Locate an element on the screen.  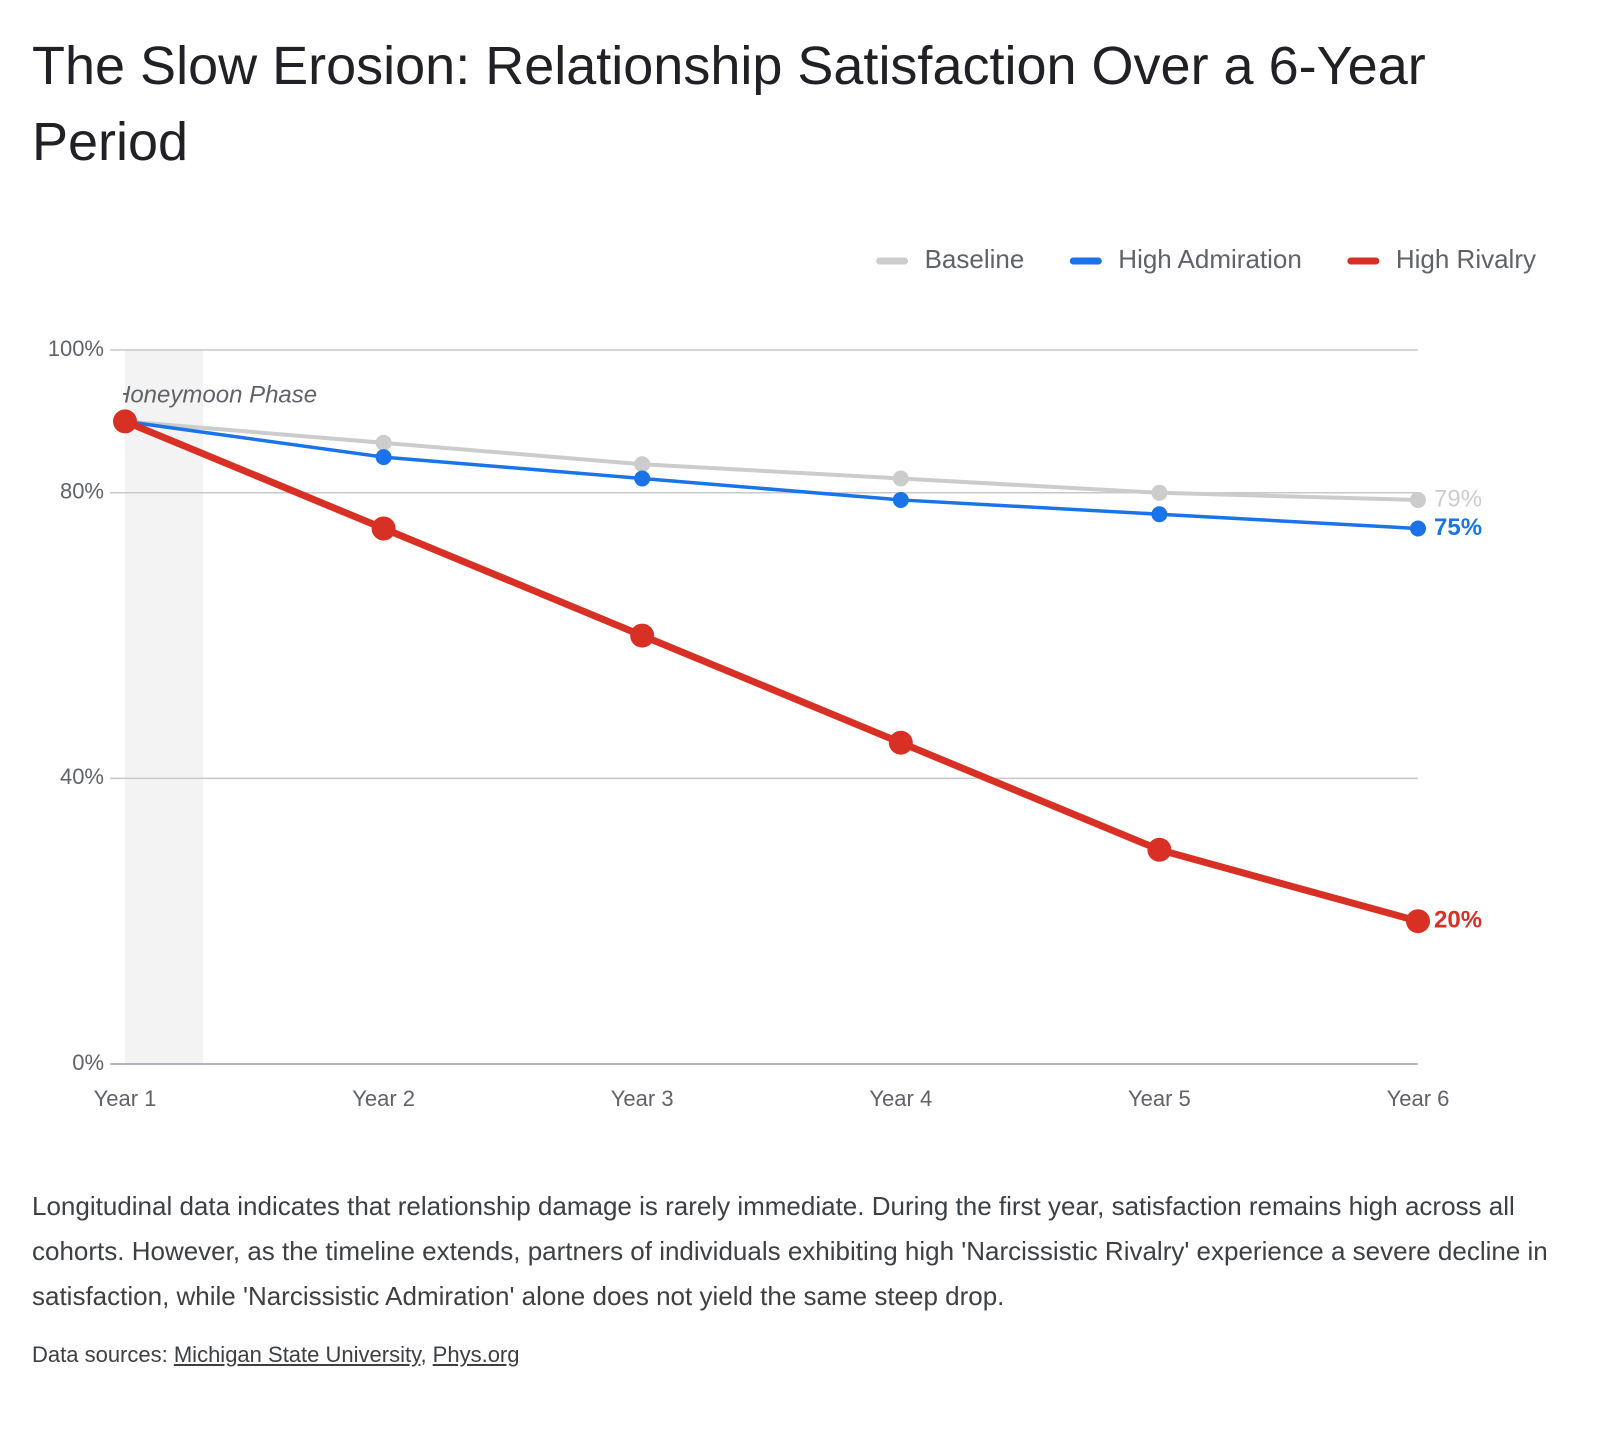
x-tick-label: Year 4 is located at coordinates (900, 1098).